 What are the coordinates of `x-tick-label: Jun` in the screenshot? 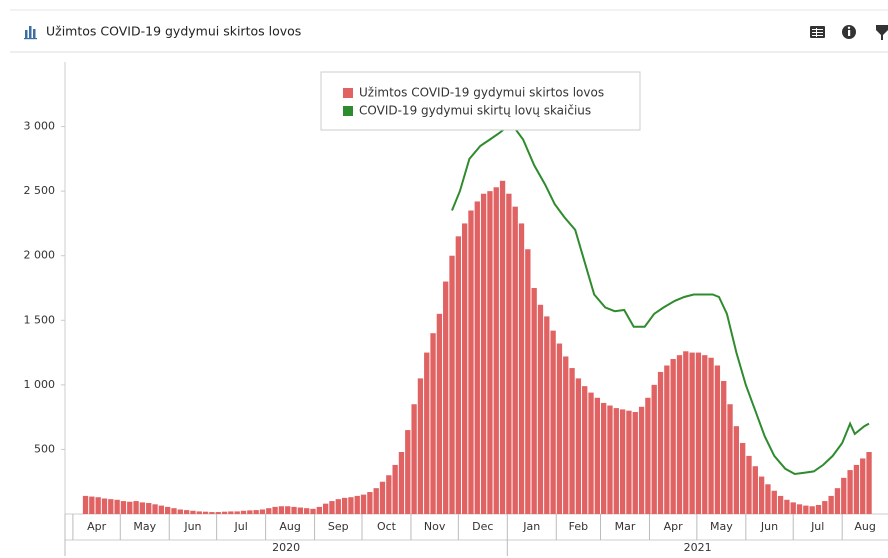 It's located at (192, 526).